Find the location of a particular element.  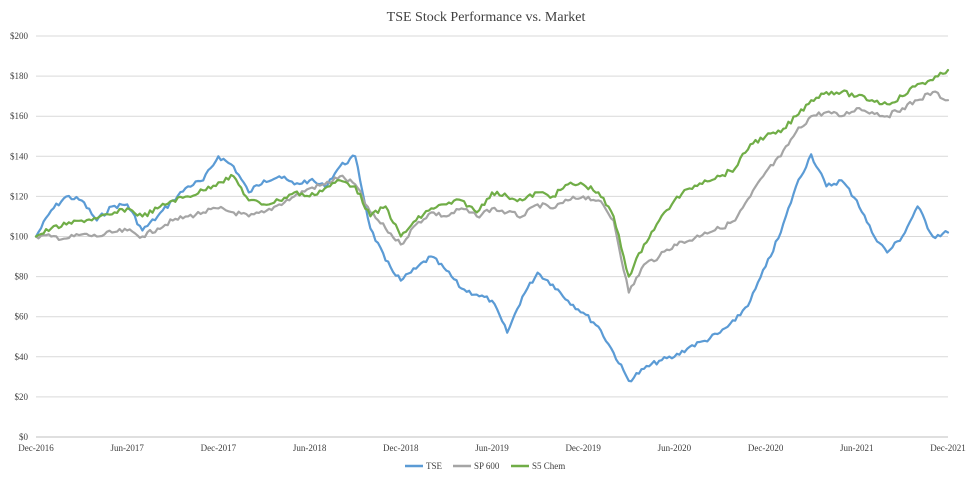

y-tick-label: $60 is located at coordinates (22, 317).